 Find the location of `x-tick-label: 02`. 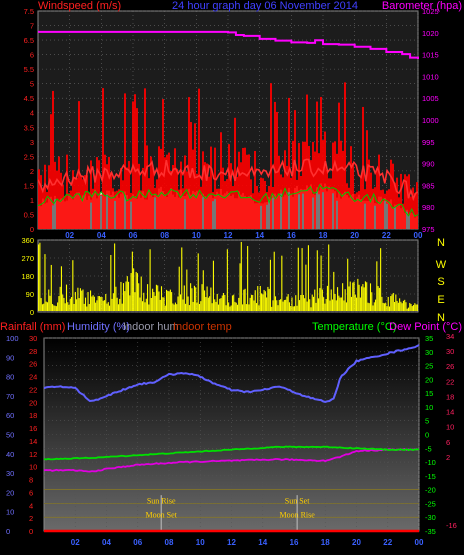

x-tick-label: 02 is located at coordinates (69, 235).